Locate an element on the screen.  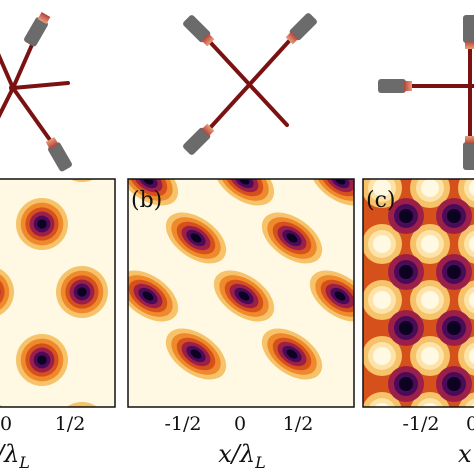
intensity-map-a is located at coordinates (57, 293).